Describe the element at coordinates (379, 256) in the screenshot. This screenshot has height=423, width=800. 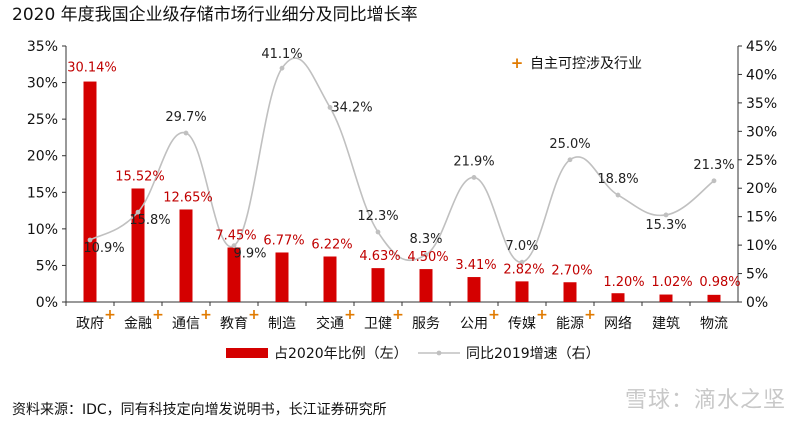
I see `bar-value-label: 4.63%` at that location.